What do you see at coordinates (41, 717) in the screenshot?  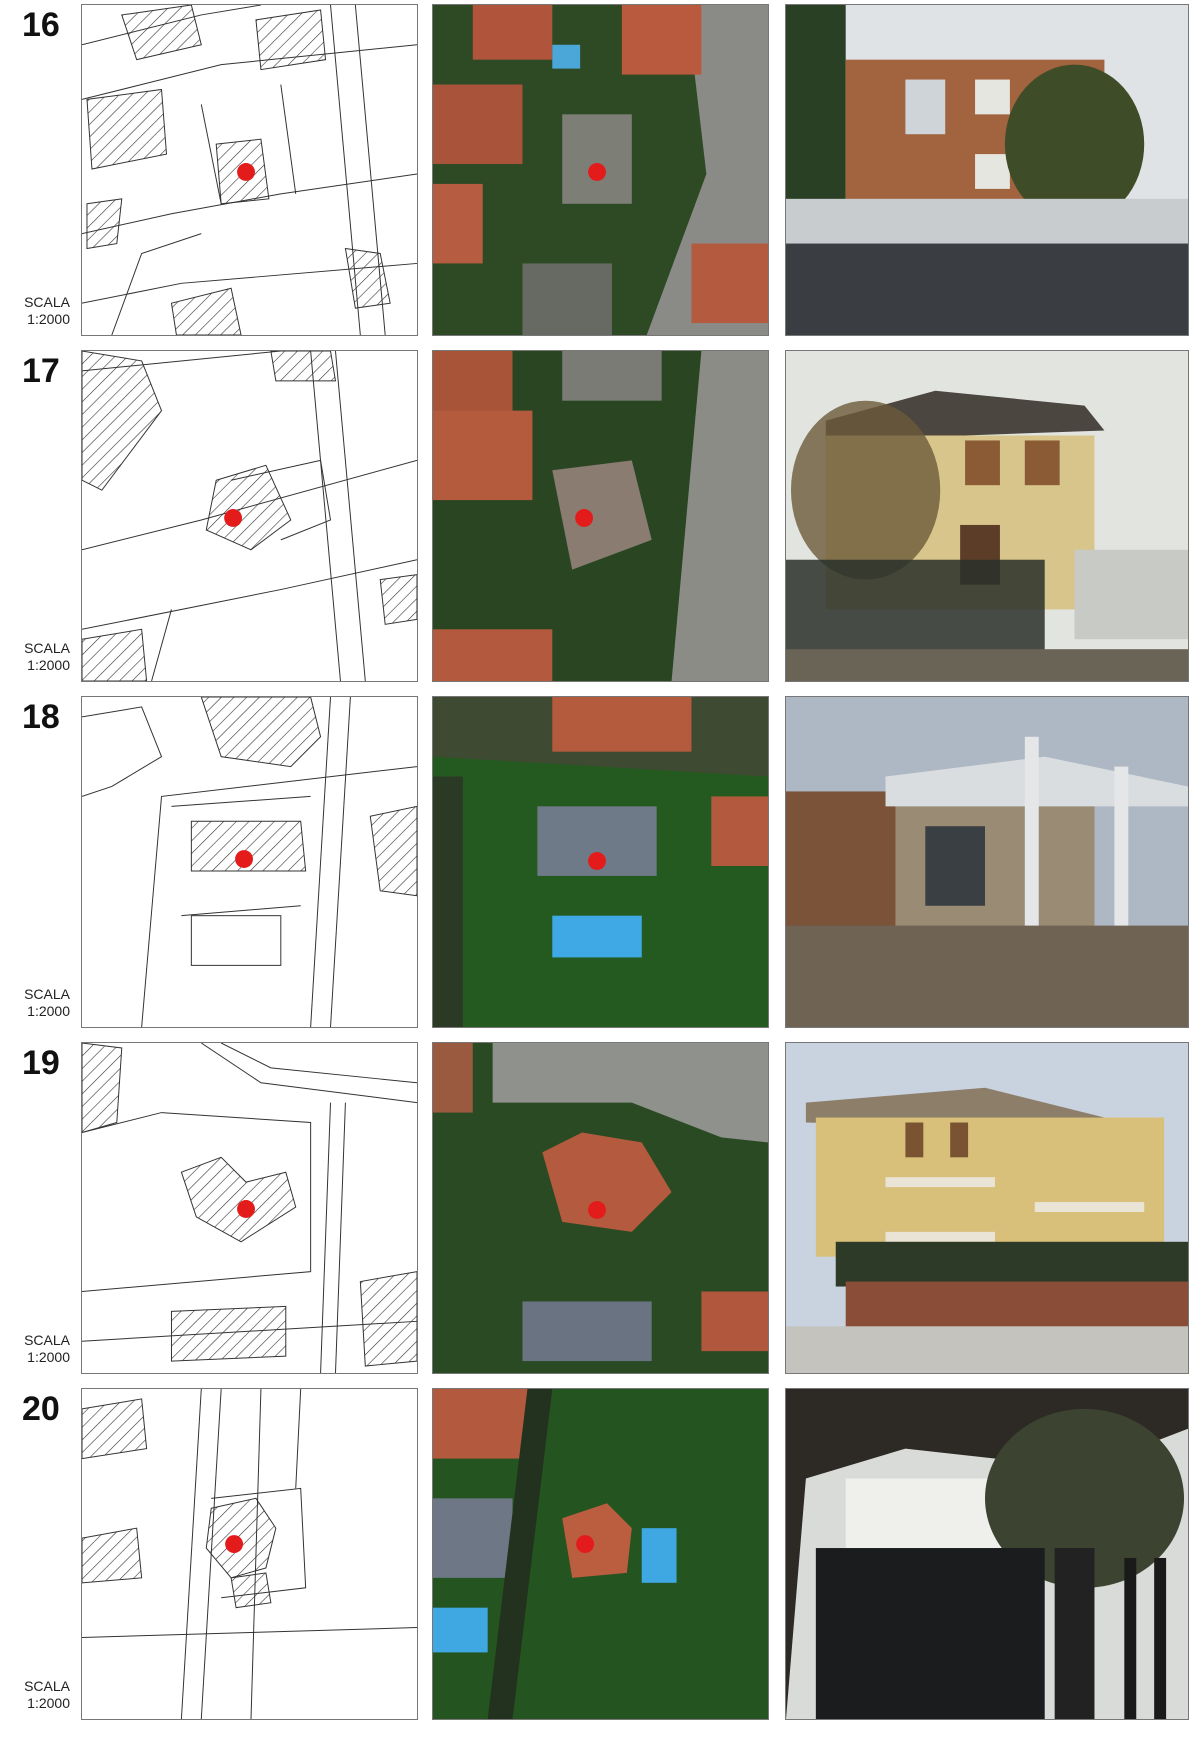 I see `sheet-number: 18` at bounding box center [41, 717].